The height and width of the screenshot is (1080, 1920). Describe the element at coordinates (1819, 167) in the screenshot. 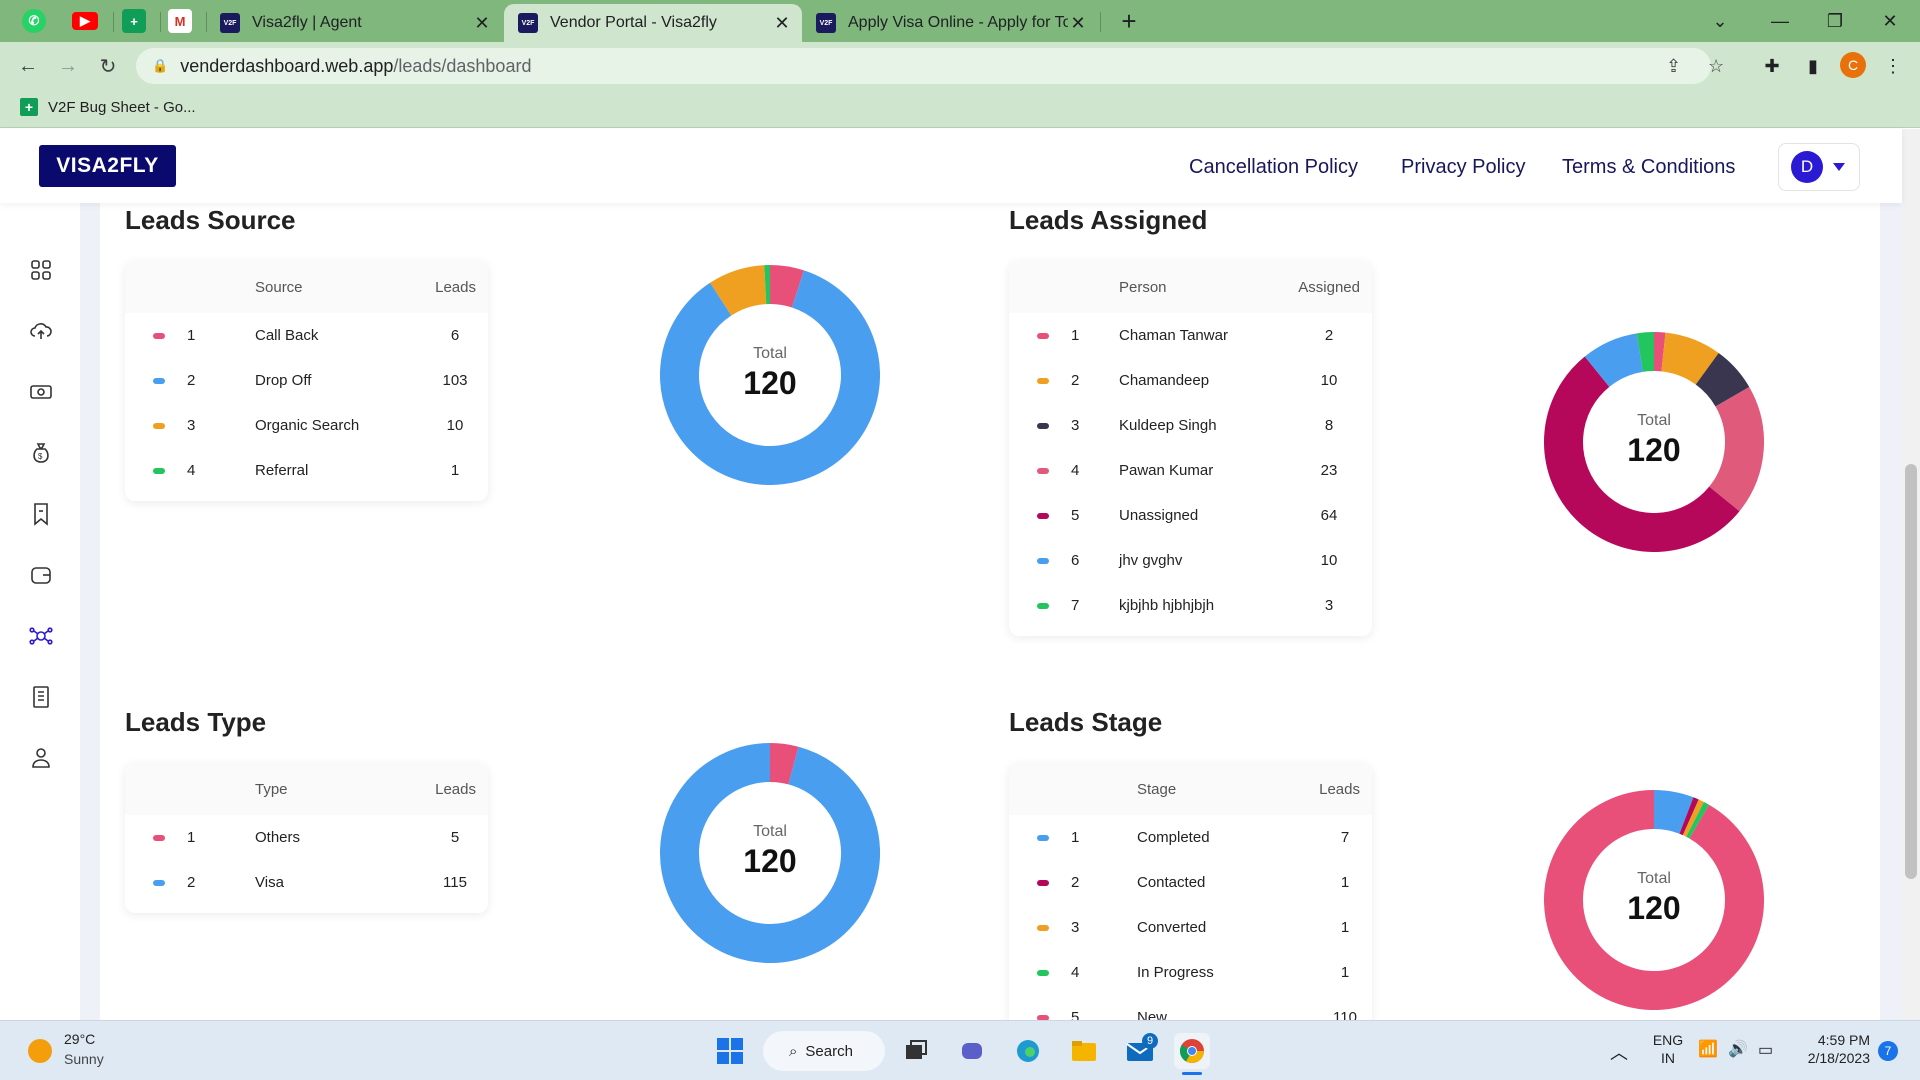

I see `user-menu-button: D` at that location.